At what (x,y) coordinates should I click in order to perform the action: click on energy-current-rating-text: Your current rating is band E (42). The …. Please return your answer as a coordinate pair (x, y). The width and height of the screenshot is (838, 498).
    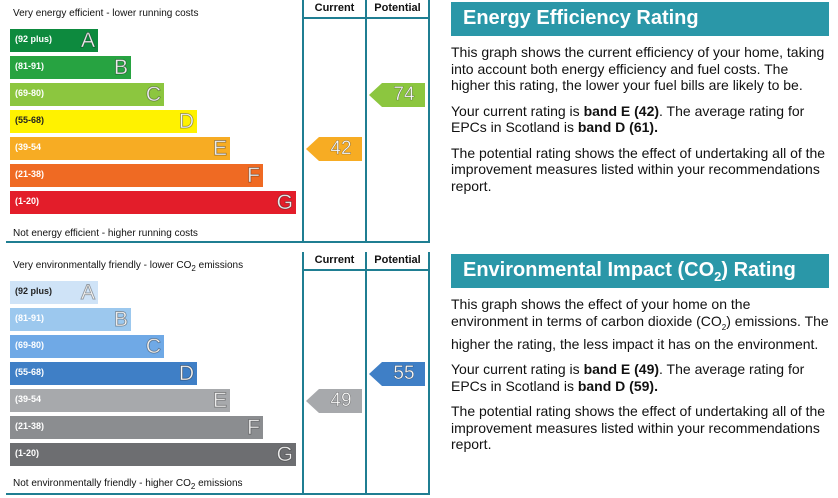
    Looking at the image, I should click on (640, 119).